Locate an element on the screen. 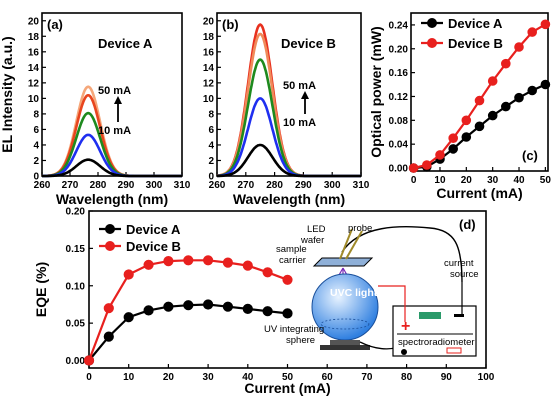  y-tick-label: 0.15 is located at coordinates (76, 249).